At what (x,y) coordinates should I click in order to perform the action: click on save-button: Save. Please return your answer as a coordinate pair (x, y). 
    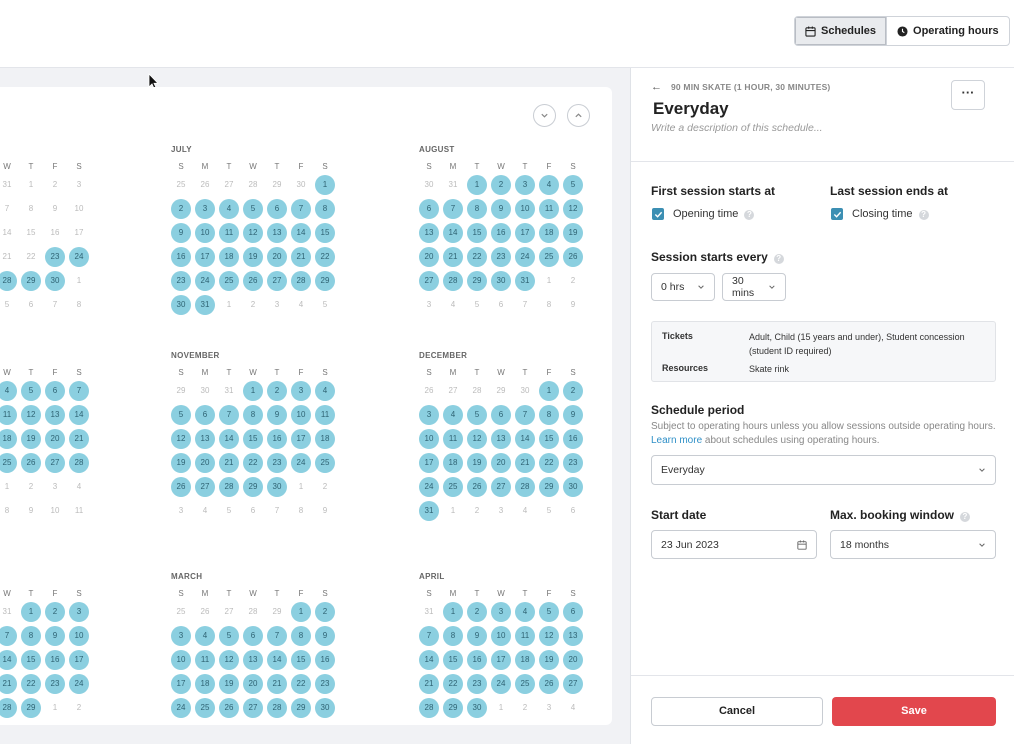
    Looking at the image, I should click on (914, 711).